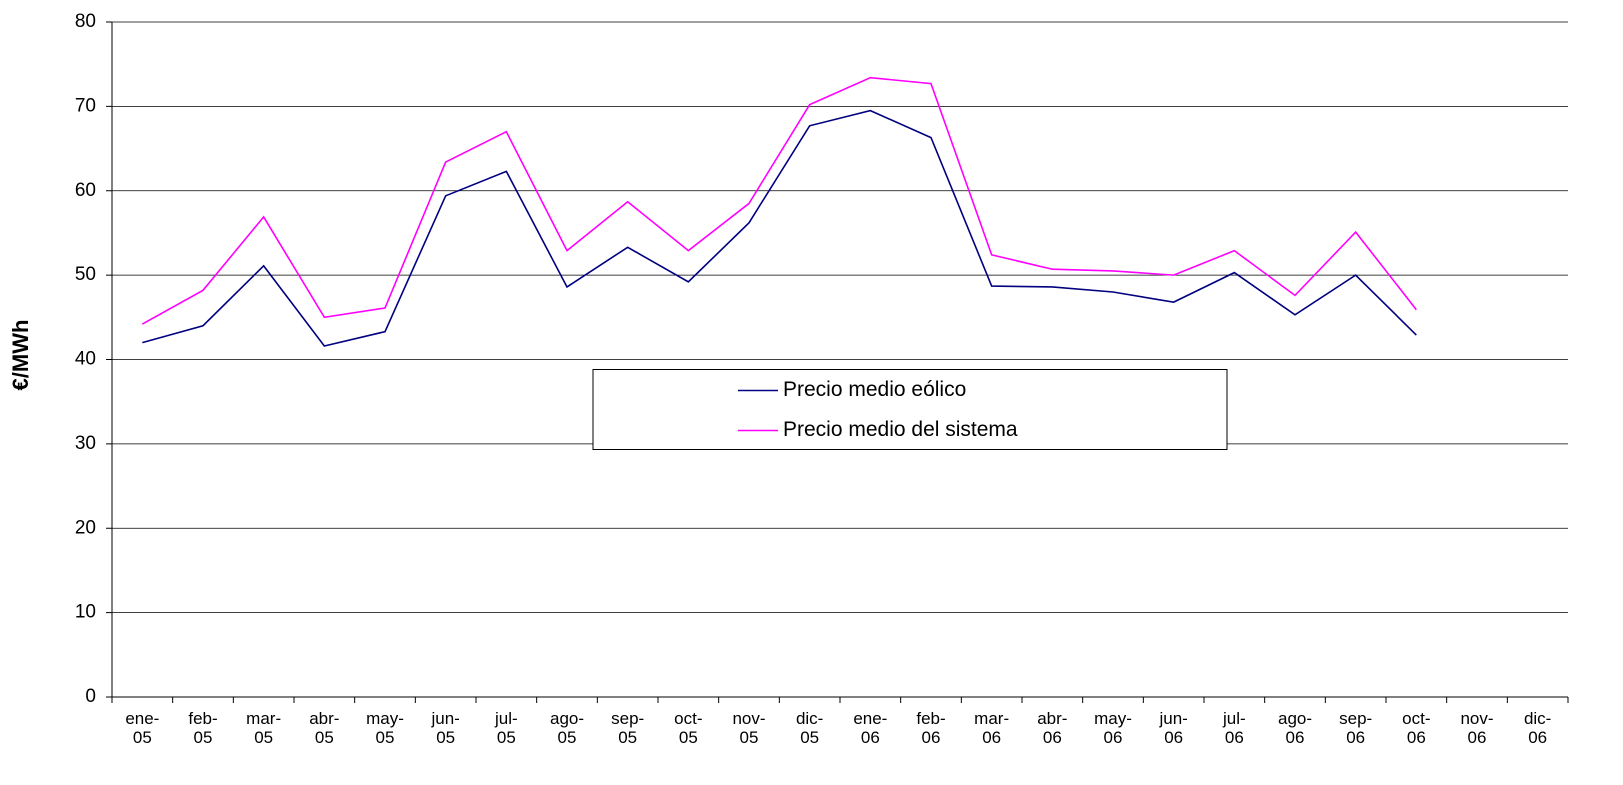 This screenshot has width=1623, height=785. Describe the element at coordinates (385, 728) in the screenshot. I see `x-tick-label: may-05` at that location.